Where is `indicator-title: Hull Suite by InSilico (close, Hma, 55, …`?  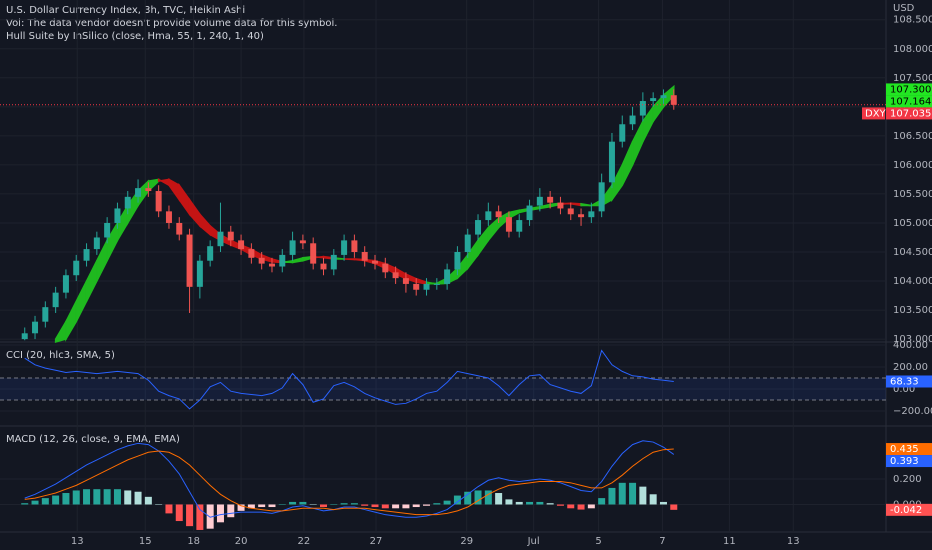
indicator-title: Hull Suite by InSilico (close, Hma, 55, … is located at coordinates (135, 36).